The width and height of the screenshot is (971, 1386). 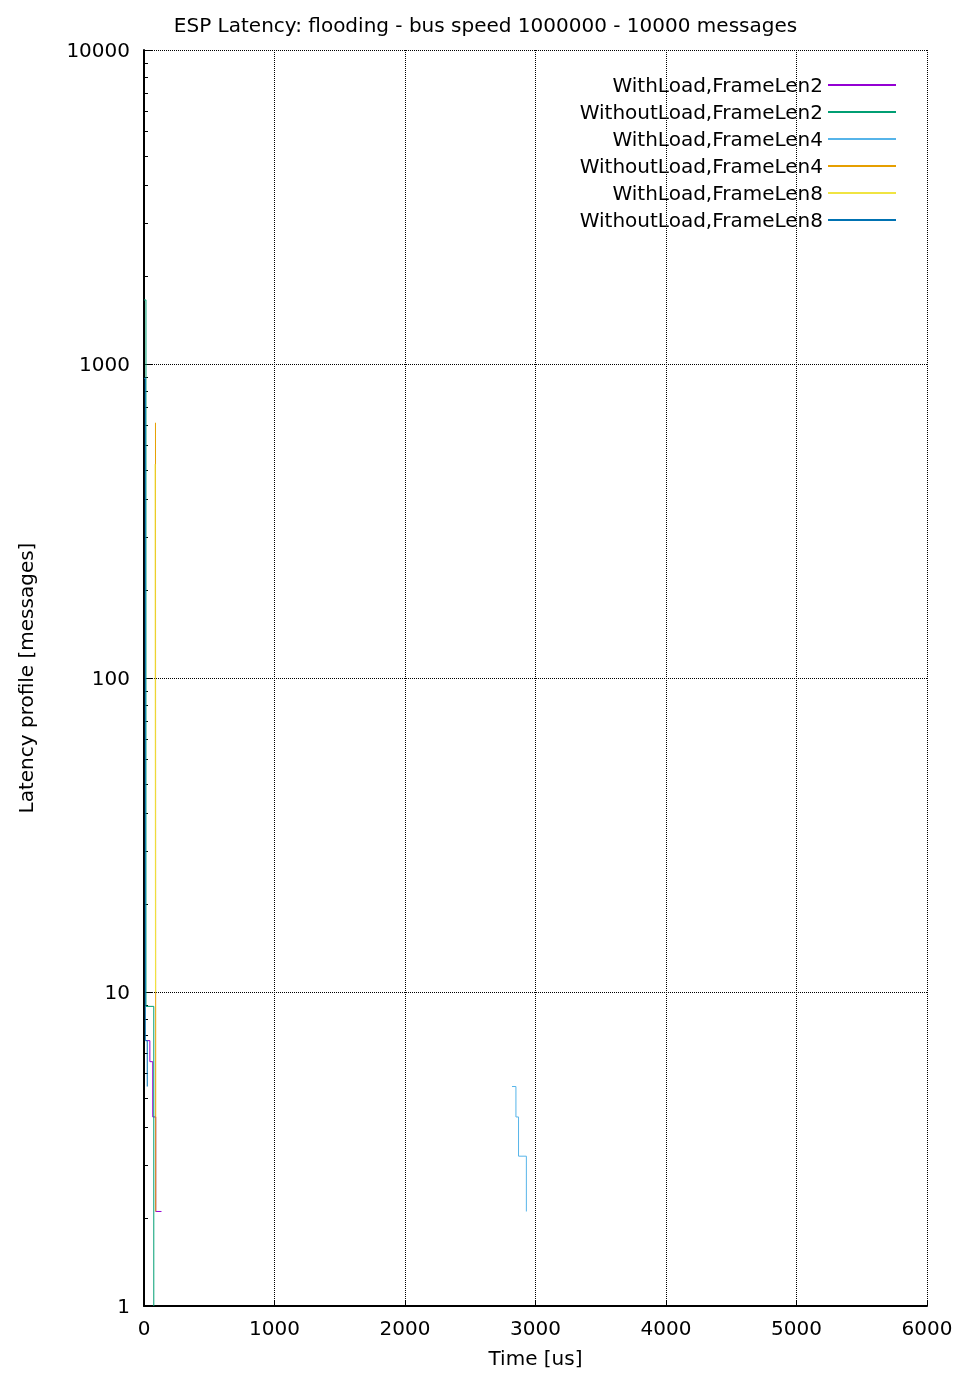 I want to click on y-axis-title: Latency profile [messages], so click(x=26, y=678).